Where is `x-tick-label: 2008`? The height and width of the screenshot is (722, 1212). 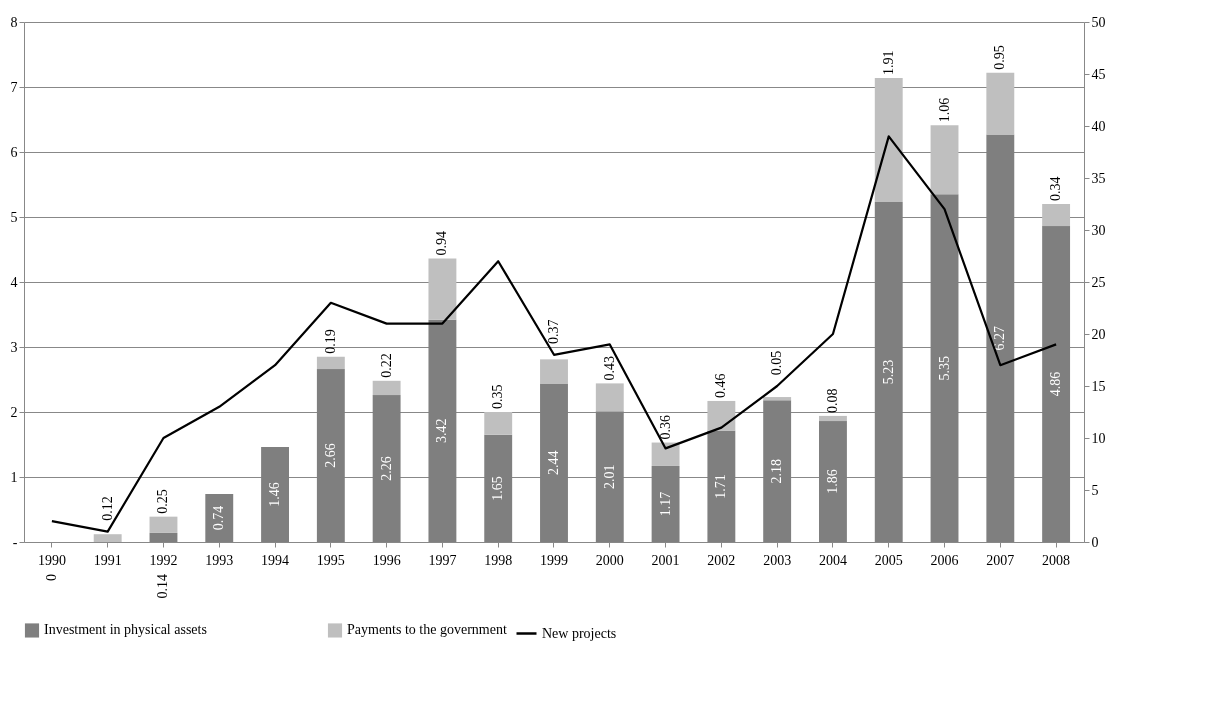
x-tick-label: 2008 is located at coordinates (1056, 560).